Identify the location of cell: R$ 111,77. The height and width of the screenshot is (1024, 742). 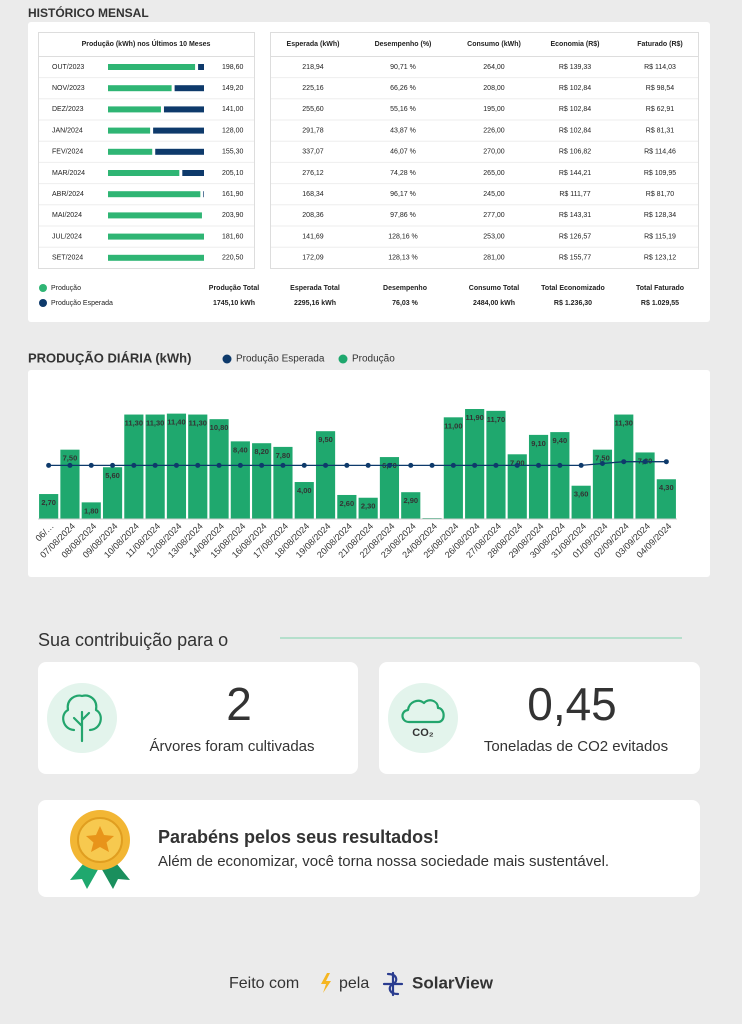
(574, 194).